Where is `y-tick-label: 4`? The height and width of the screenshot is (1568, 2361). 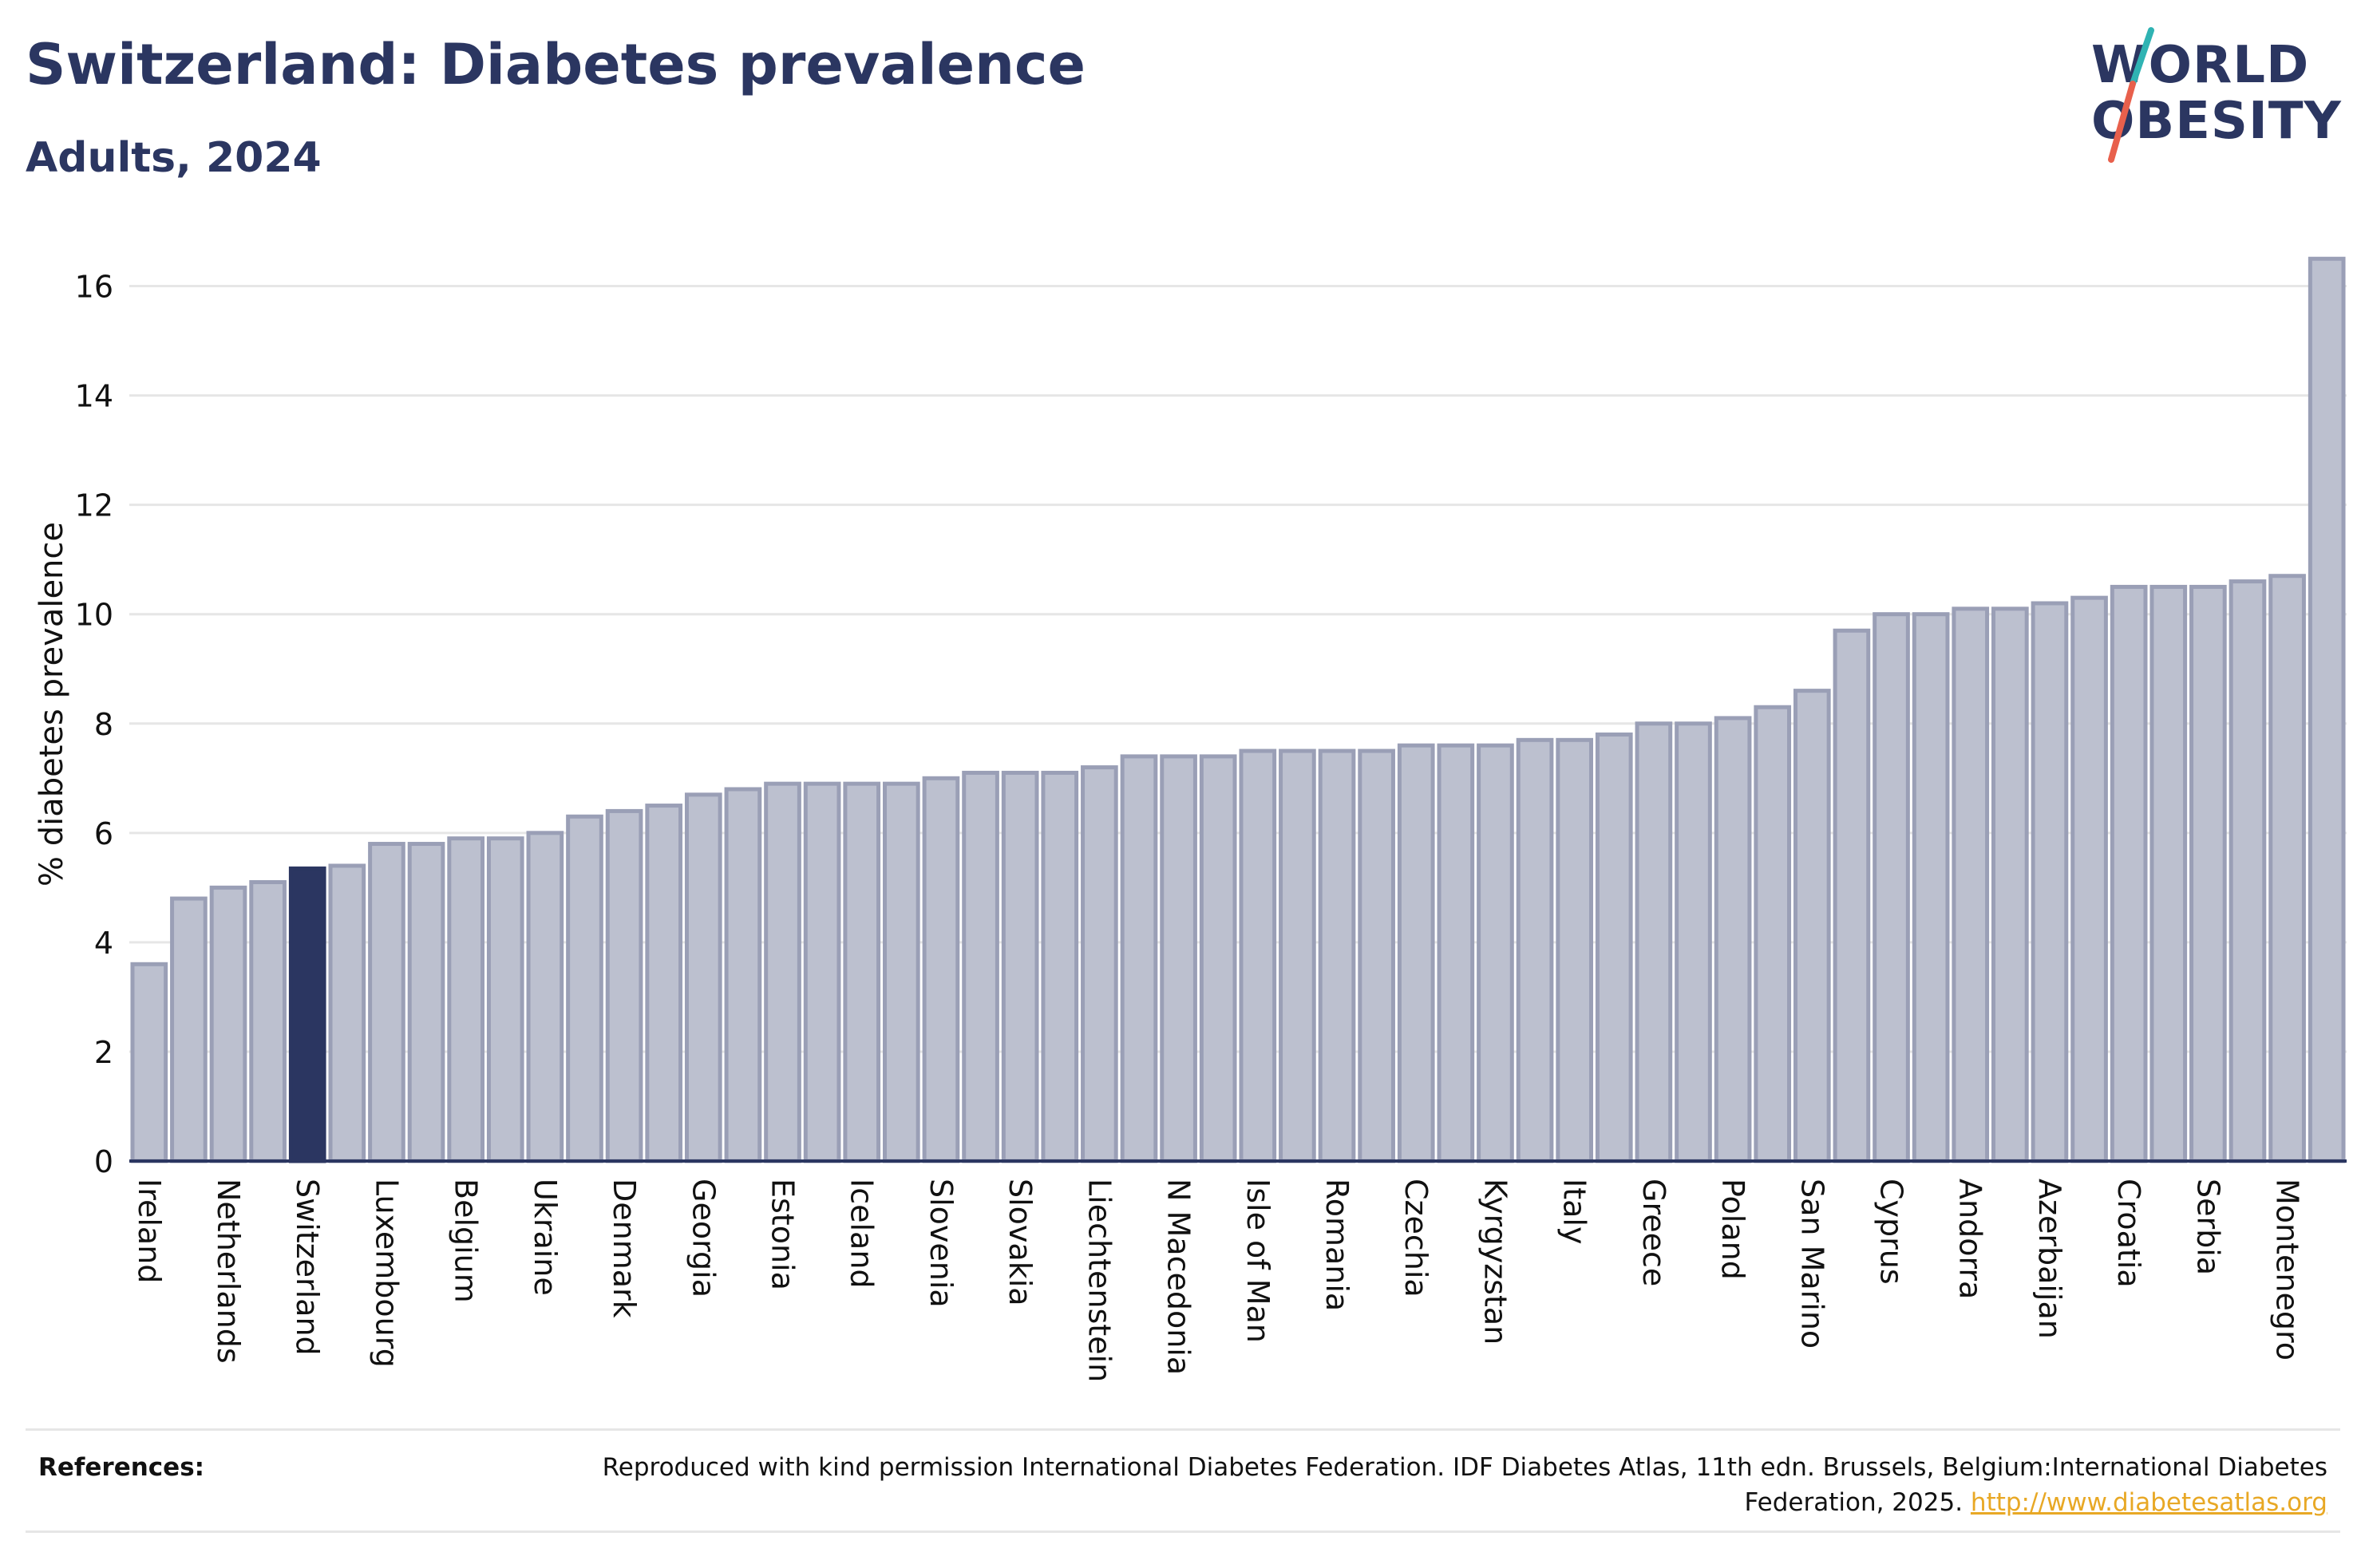
y-tick-label: 4 is located at coordinates (103, 944).